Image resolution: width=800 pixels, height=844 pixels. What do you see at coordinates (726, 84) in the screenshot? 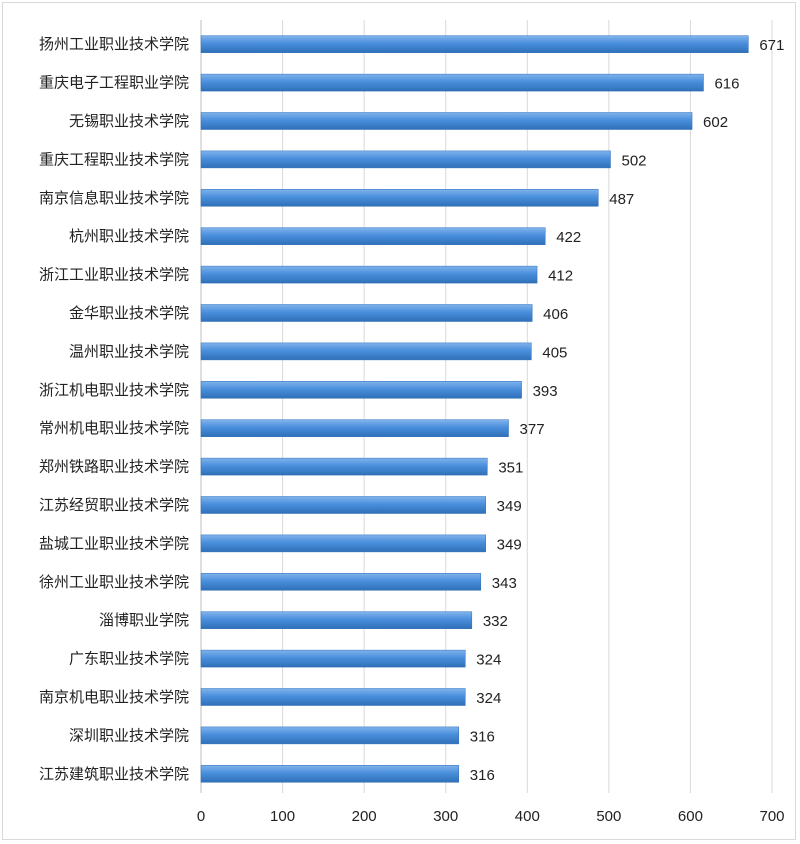
I see `data-label: 616` at bounding box center [726, 84].